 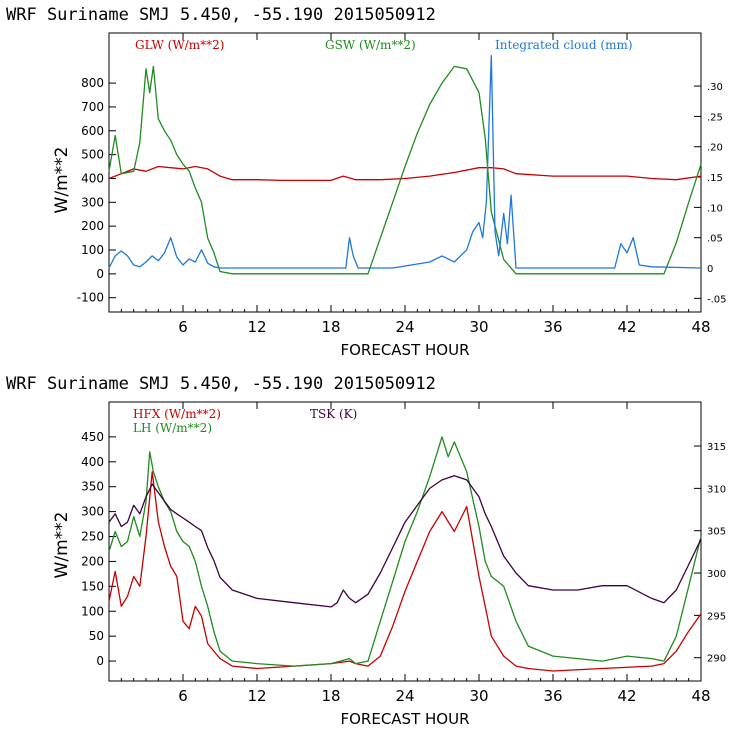 What do you see at coordinates (62, 180) in the screenshot?
I see `top-y-axis-label: W/m**2` at bounding box center [62, 180].